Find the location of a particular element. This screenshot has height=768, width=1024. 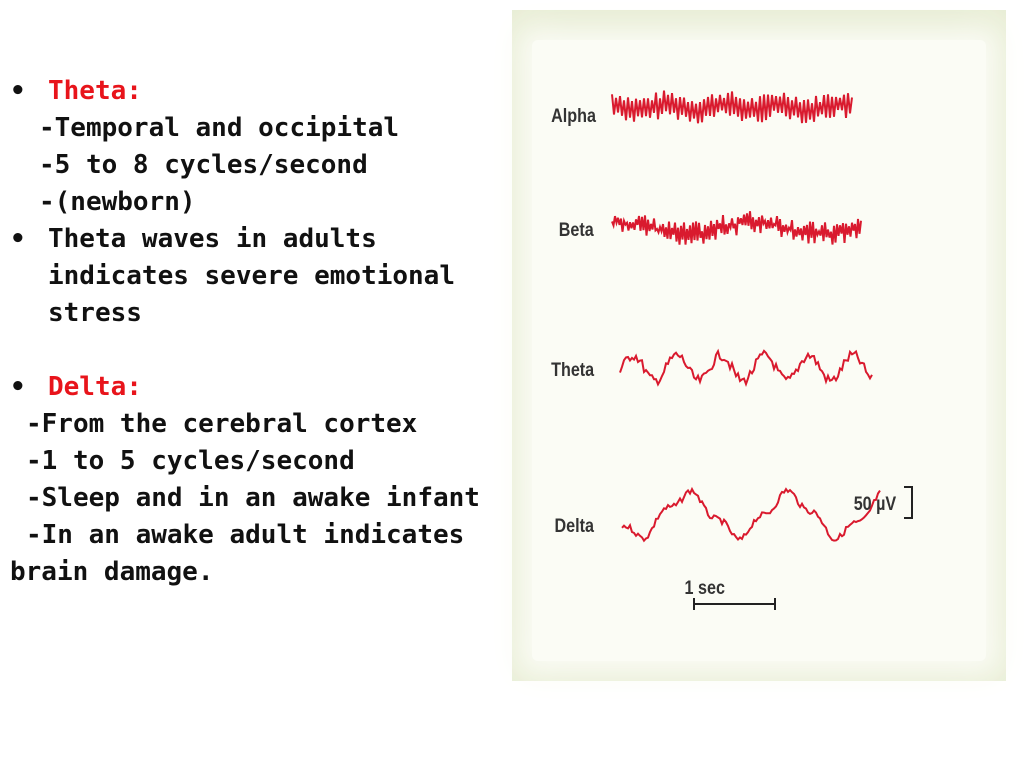

theta-adults-line: Theta waves in adults is located at coordinates (212, 239).